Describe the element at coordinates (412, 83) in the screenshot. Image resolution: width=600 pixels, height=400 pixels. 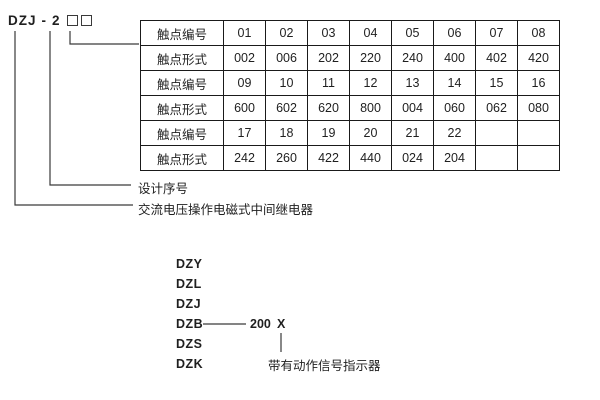
I see `contact-value-cell: 13` at that location.